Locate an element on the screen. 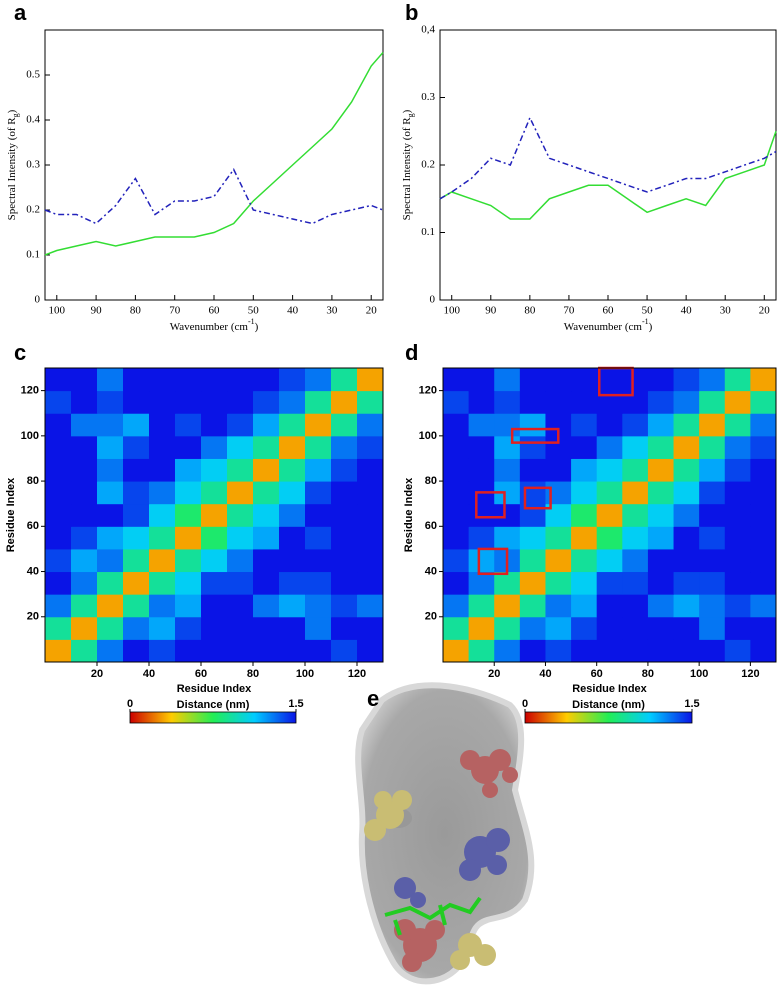  x-tick-label: 70 is located at coordinates (569, 311).